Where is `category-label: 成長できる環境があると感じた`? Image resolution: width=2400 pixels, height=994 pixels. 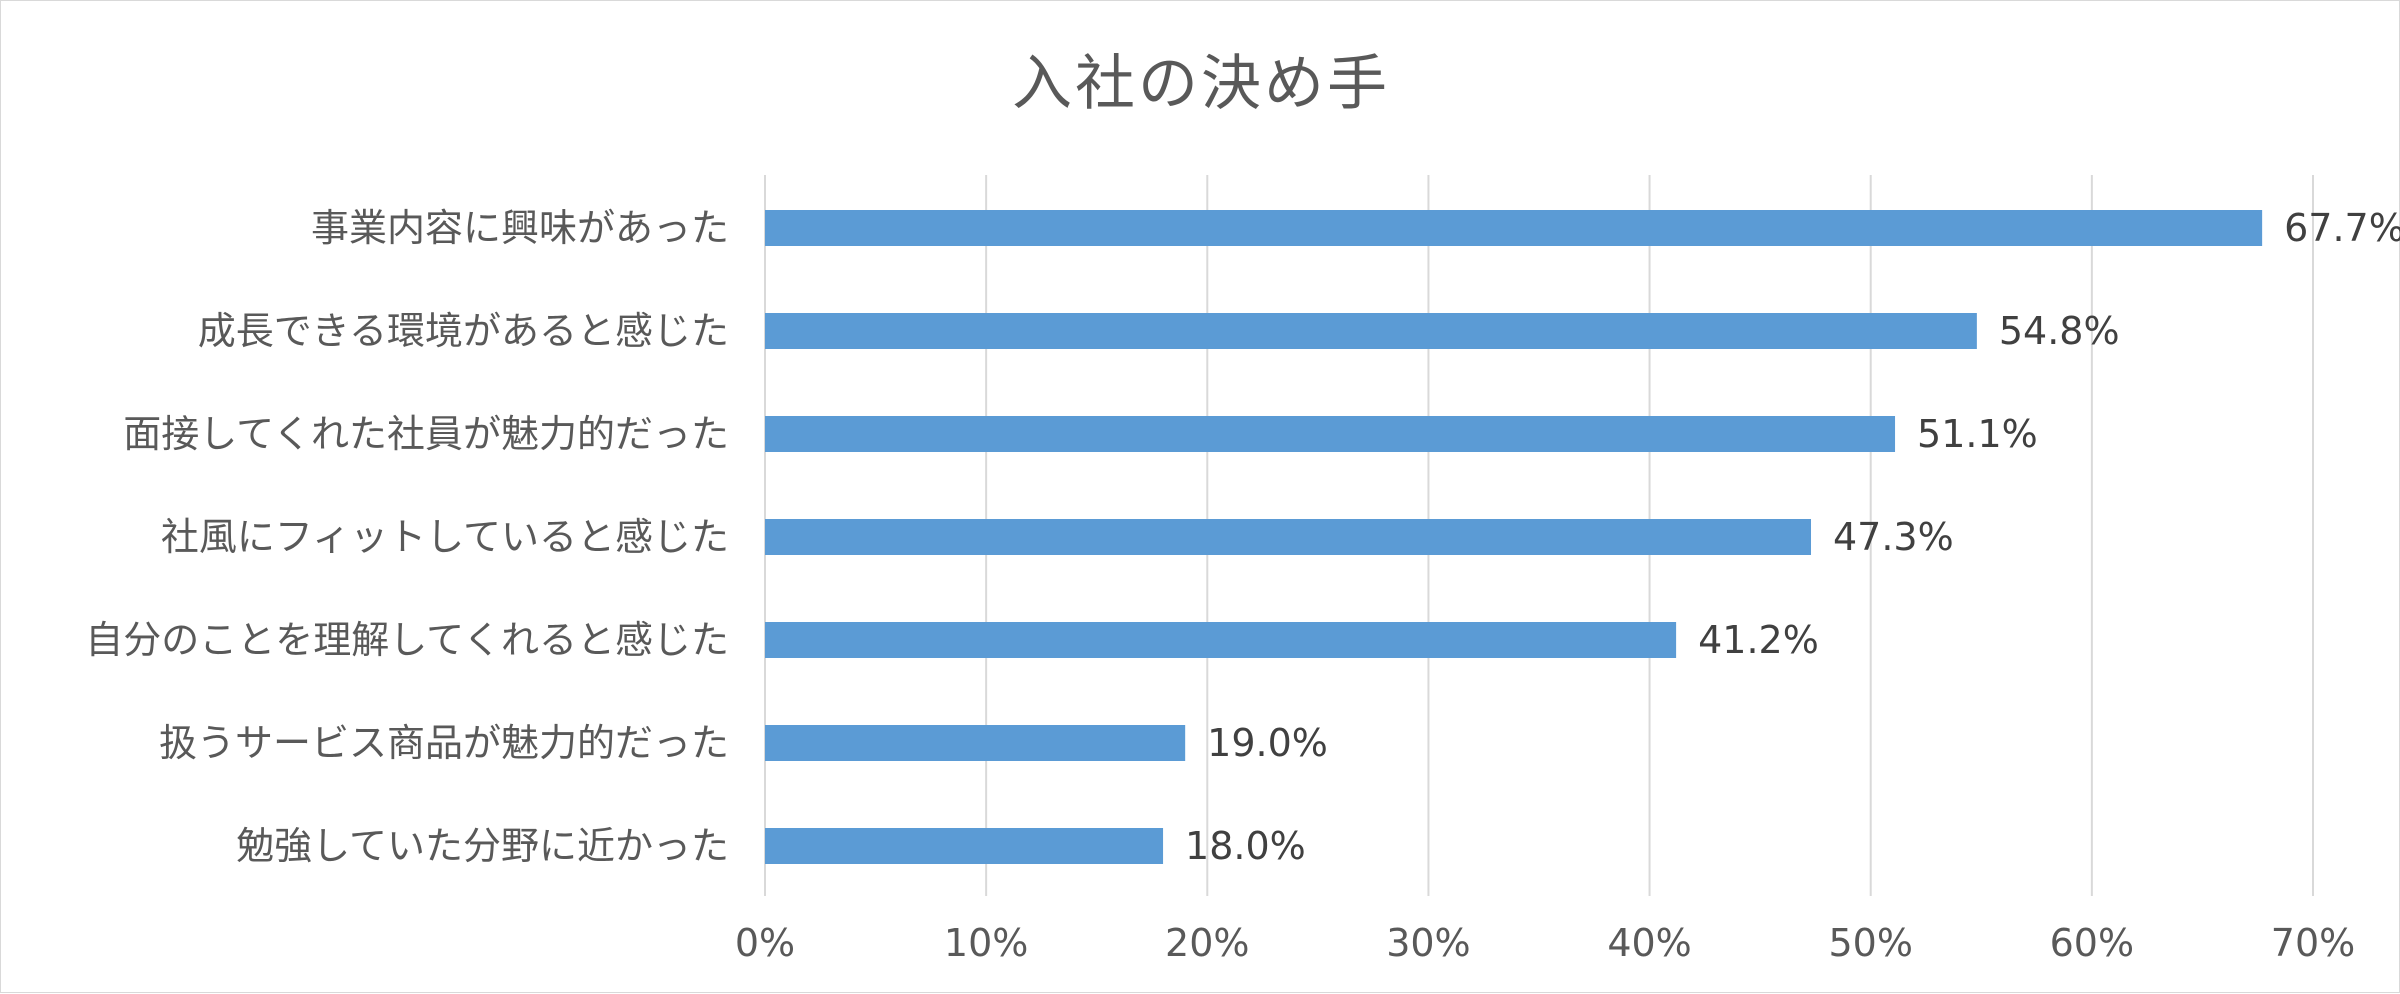 category-label: 成長できる環境があると感じた is located at coordinates (463, 331).